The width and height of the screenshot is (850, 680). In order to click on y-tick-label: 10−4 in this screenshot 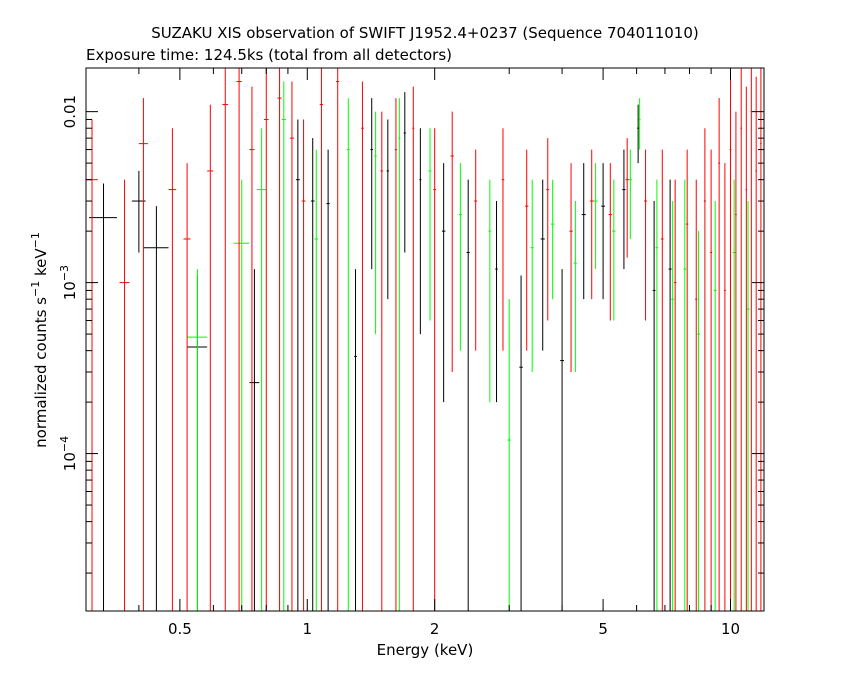, I will do `click(68, 453)`.